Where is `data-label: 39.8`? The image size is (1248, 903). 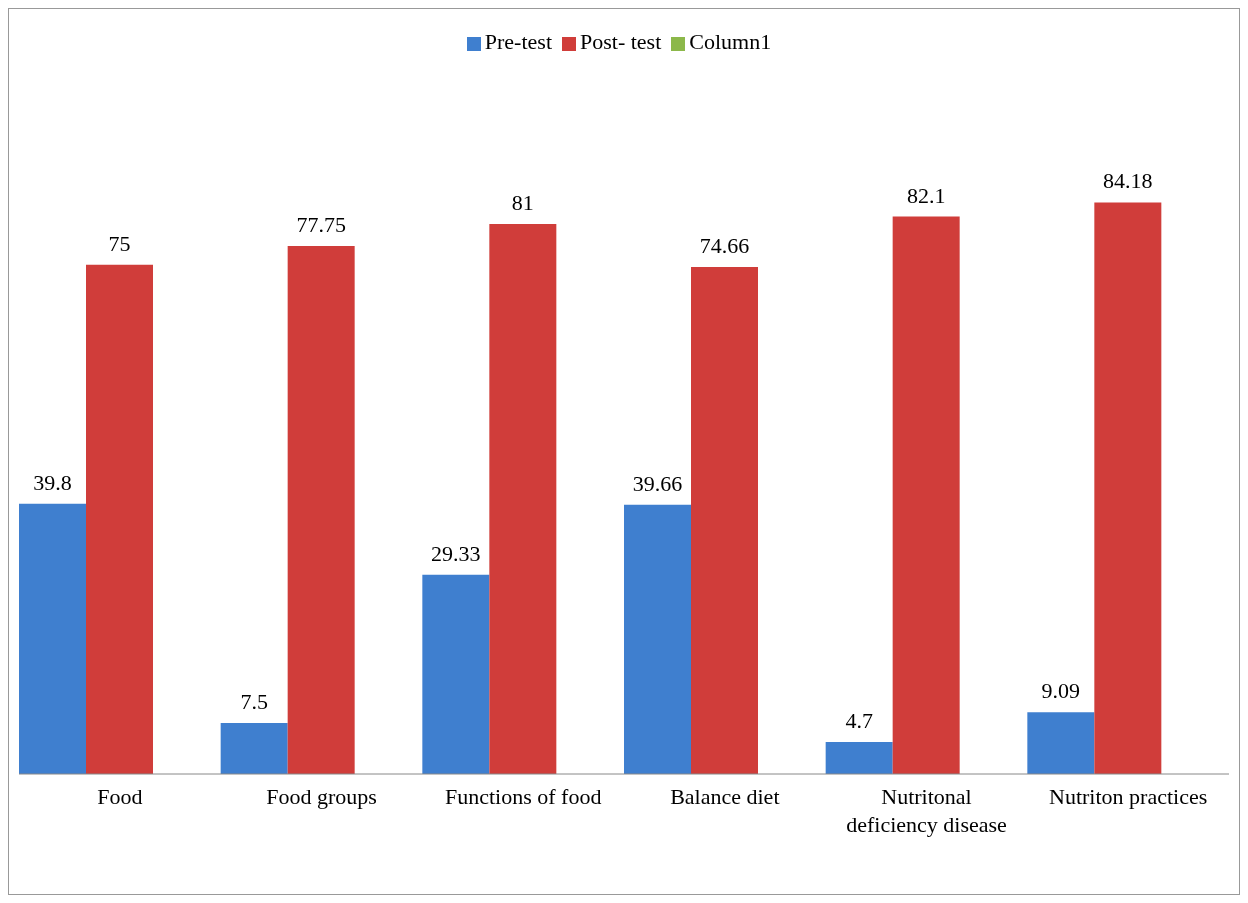
data-label: 39.8 is located at coordinates (52, 482).